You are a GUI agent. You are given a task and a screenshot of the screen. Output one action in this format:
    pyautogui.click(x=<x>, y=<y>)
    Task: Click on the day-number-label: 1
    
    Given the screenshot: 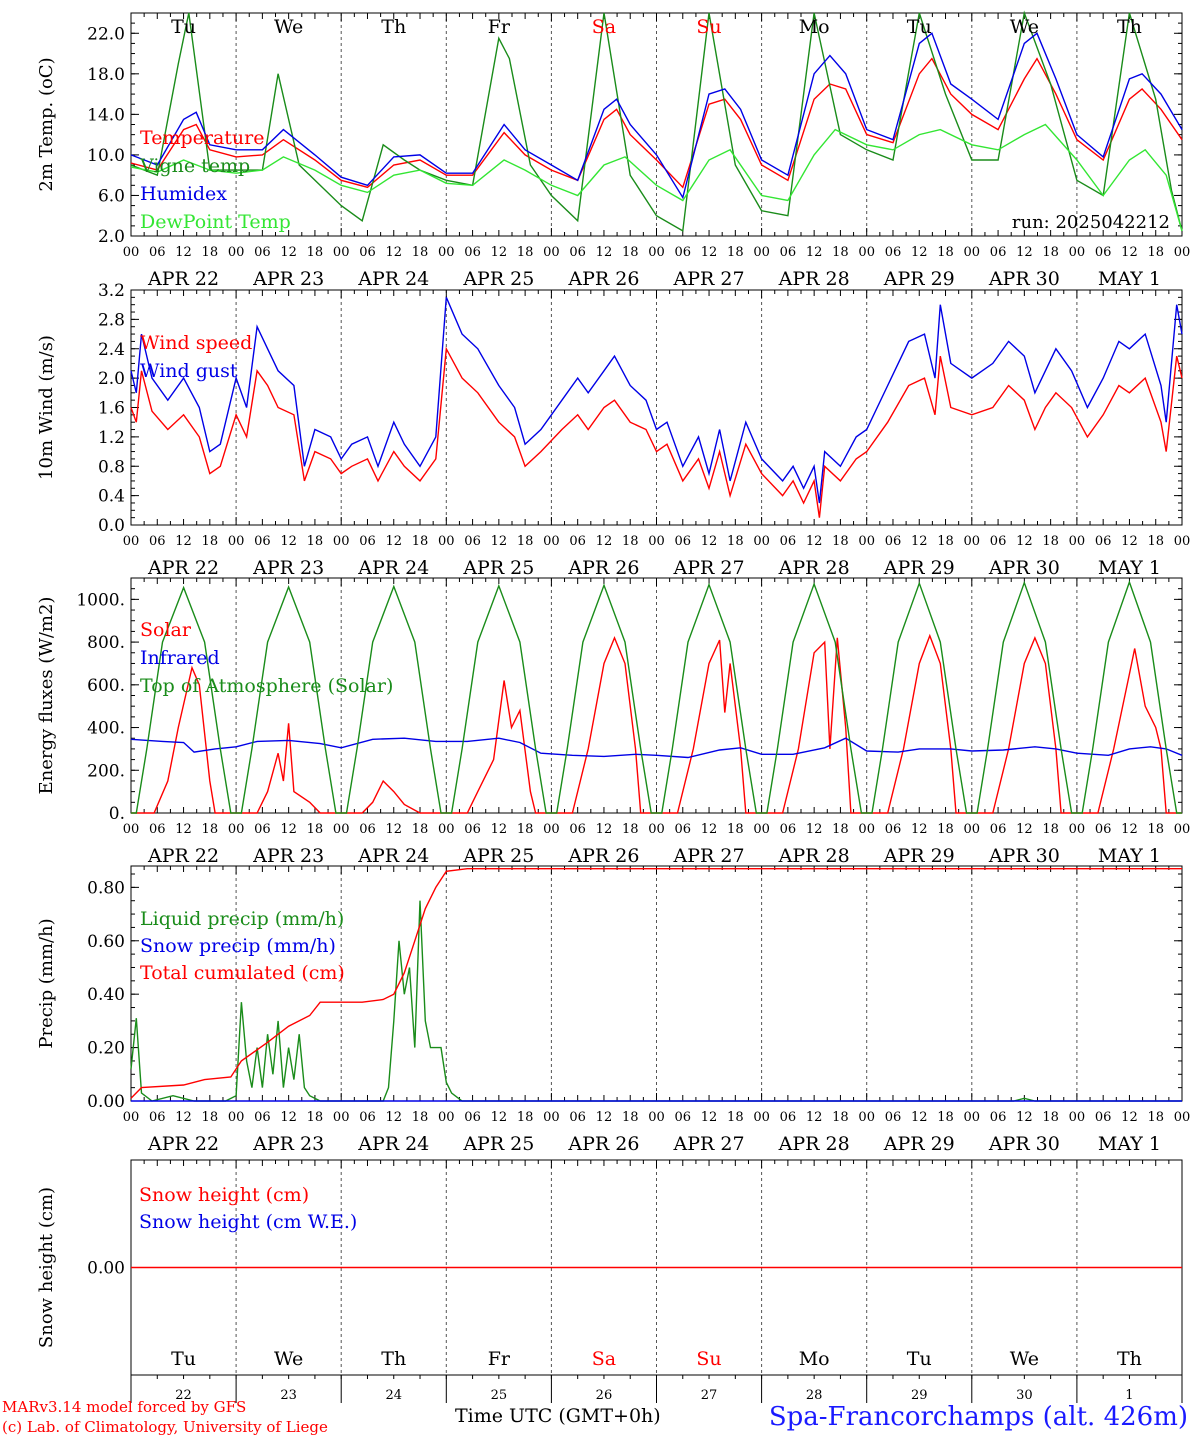 What is the action you would take?
    pyautogui.click(x=1129, y=1395)
    